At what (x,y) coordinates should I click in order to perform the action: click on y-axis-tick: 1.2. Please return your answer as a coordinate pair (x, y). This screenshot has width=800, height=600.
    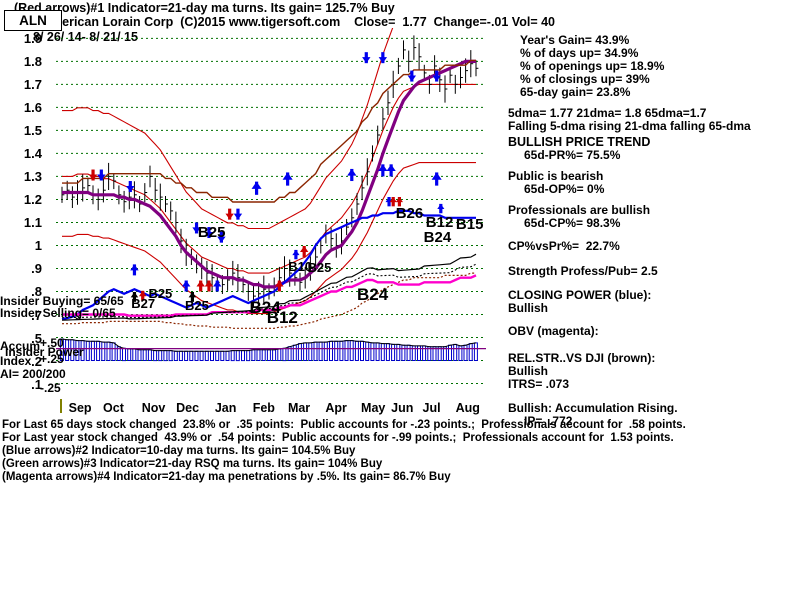
    Looking at the image, I should click on (32, 200).